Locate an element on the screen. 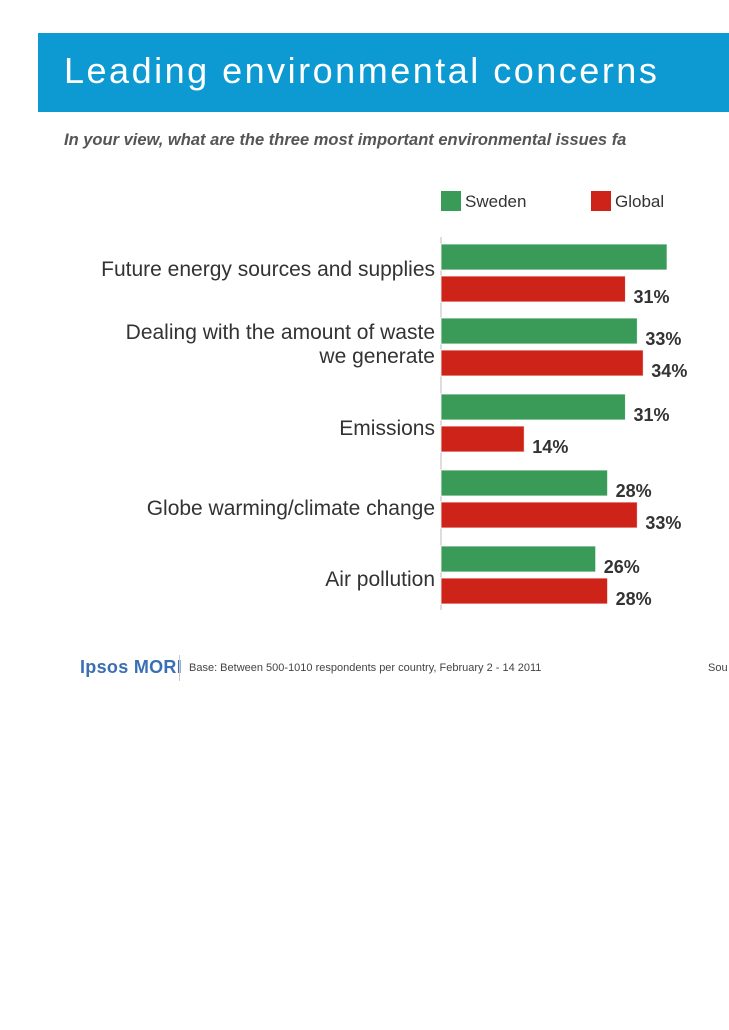 Image resolution: width=729 pixels, height=1030 pixels. data-label-global-2: 14% is located at coordinates (550, 447).